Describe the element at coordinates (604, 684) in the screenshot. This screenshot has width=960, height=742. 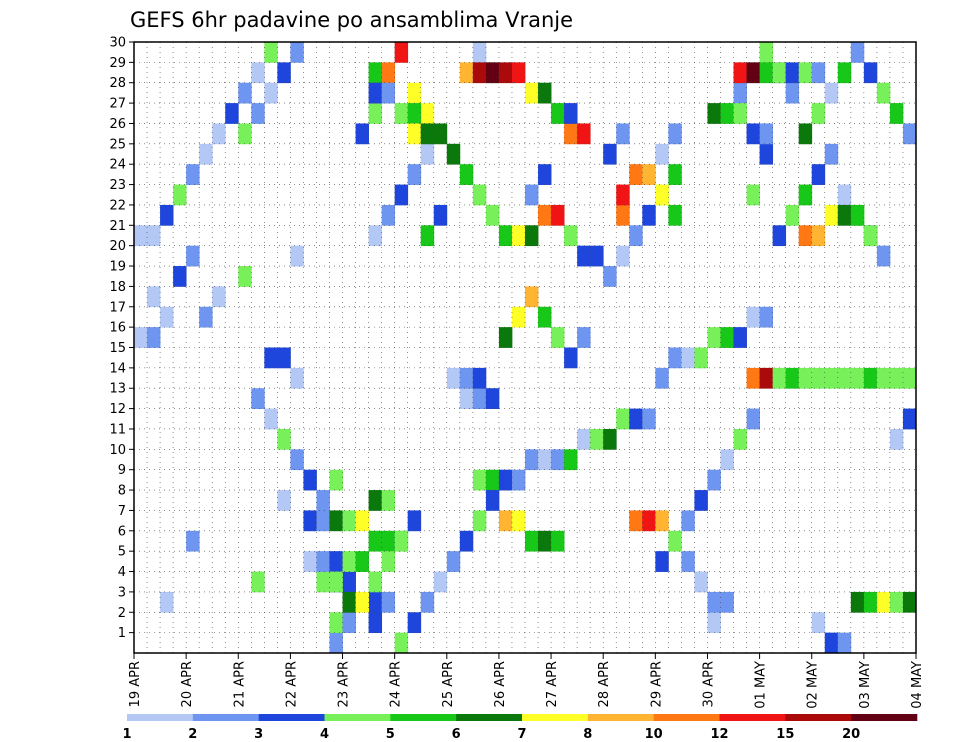
I see `x-tick-label: 28 APR` at that location.